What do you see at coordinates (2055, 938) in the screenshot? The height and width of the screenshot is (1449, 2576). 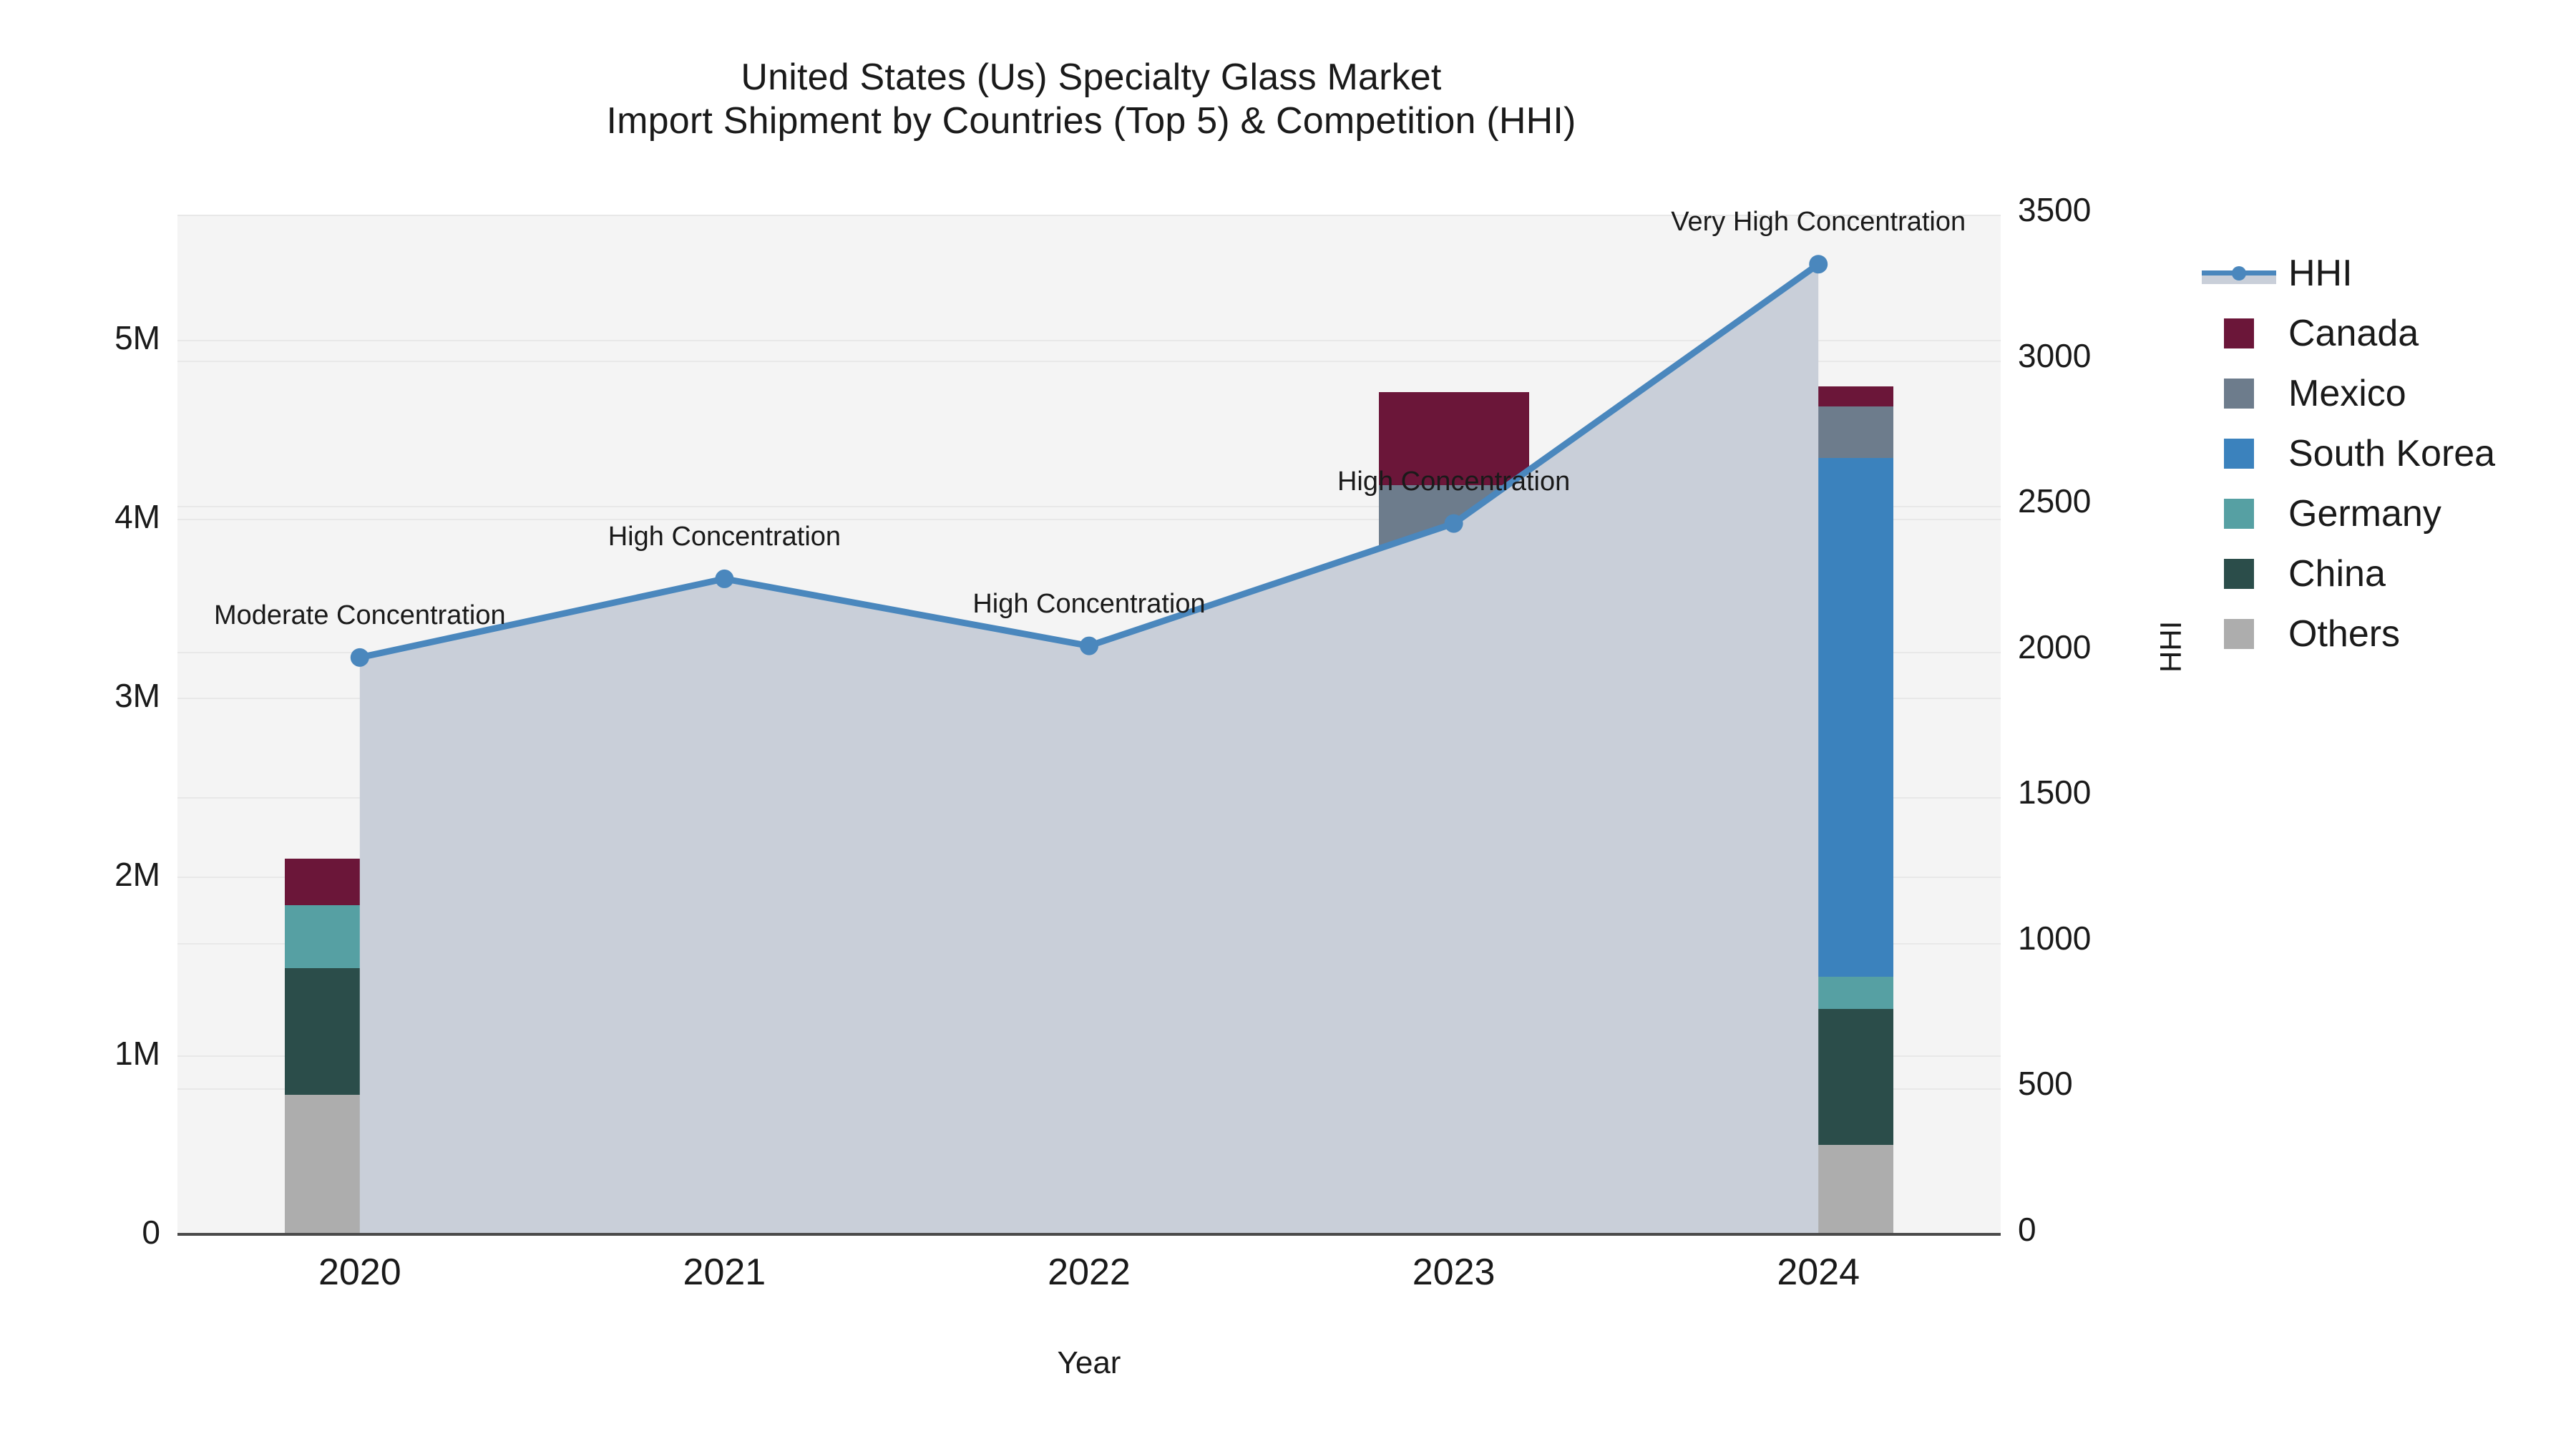 I see `y-tick-right: 1000` at bounding box center [2055, 938].